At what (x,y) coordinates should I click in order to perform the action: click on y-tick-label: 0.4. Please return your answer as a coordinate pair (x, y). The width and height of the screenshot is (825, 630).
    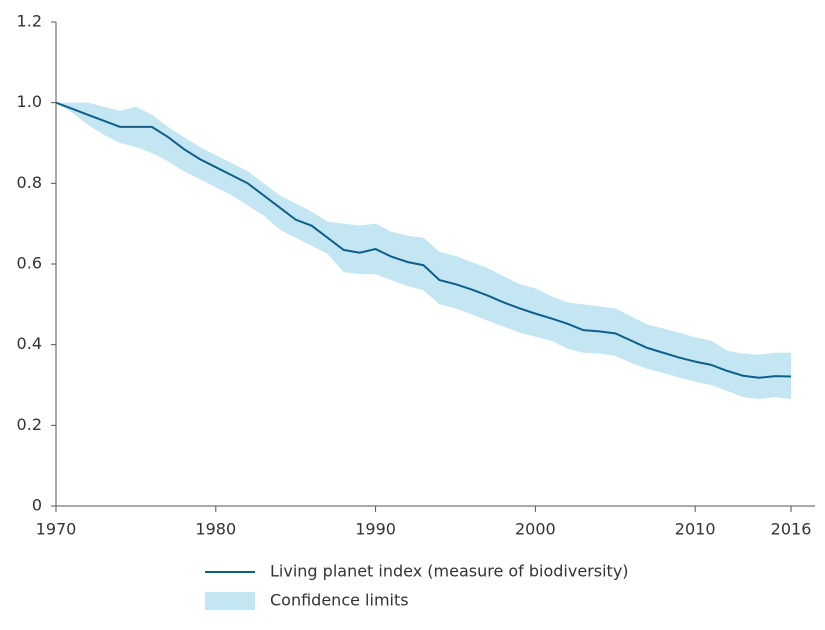
    Looking at the image, I should click on (29, 343).